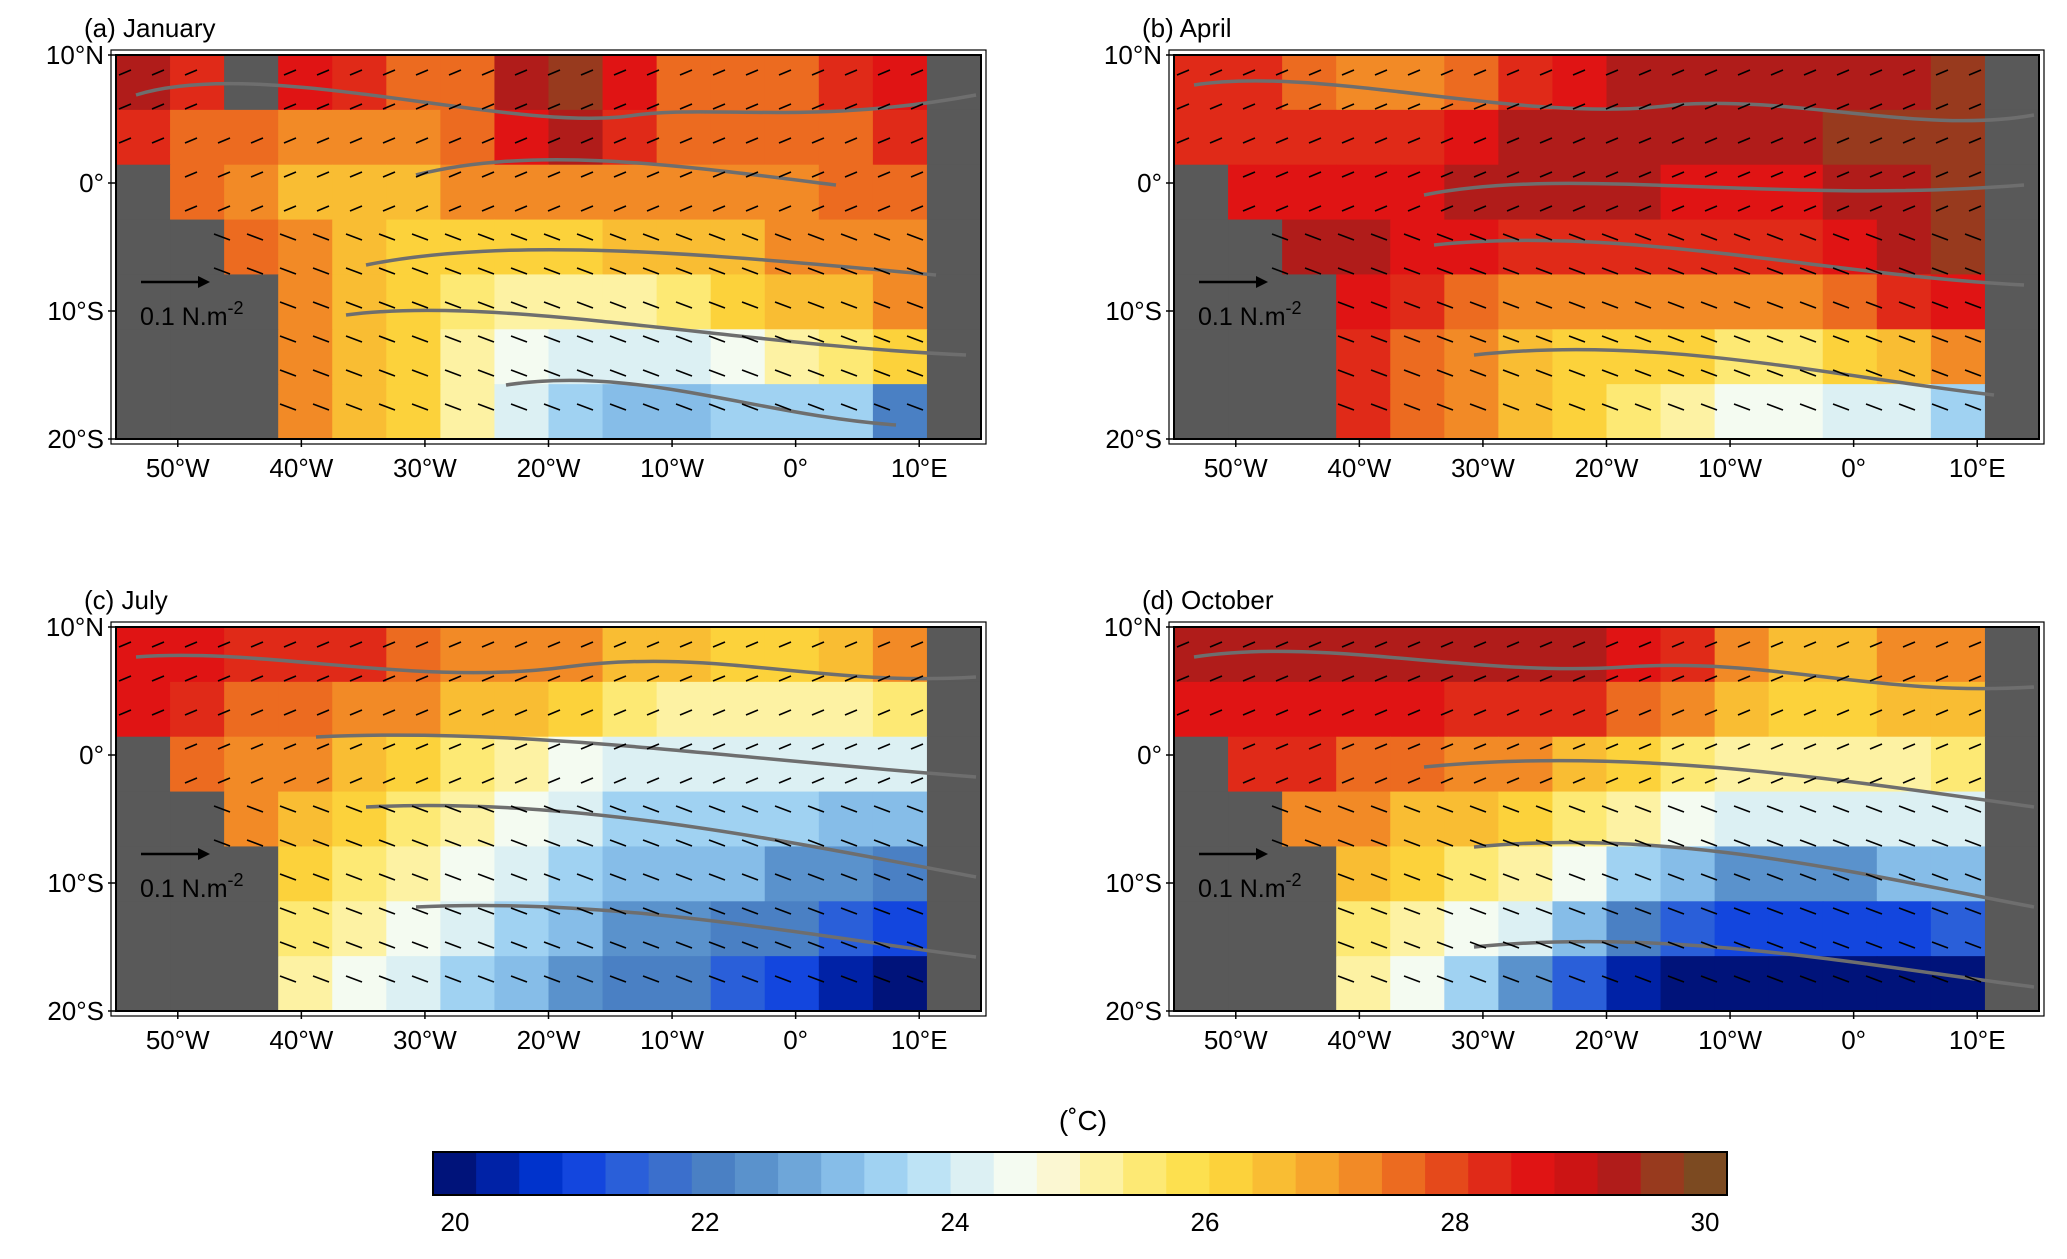 Image resolution: width=2067 pixels, height=1259 pixels. What do you see at coordinates (1607, 468) in the screenshot?
I see `lon-label: 20°W` at bounding box center [1607, 468].